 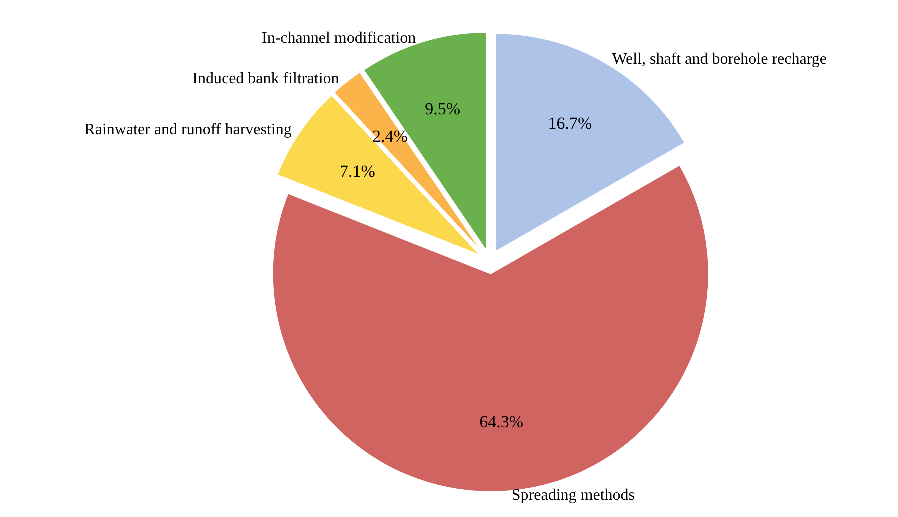 I want to click on data-label: 9.5%, so click(x=443, y=108).